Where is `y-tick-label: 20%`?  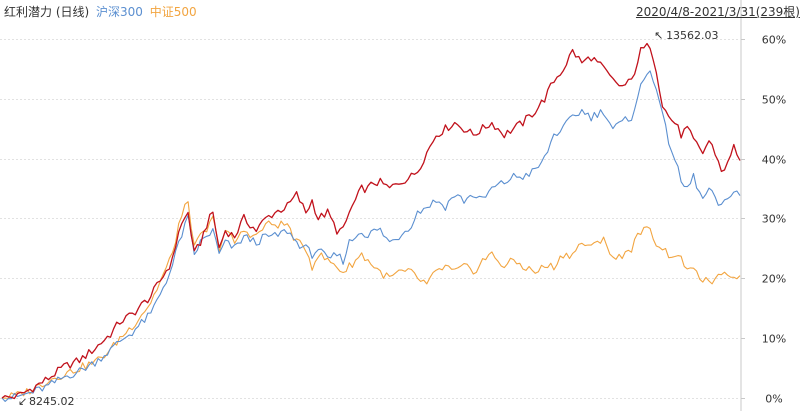 y-tick-label: 20% is located at coordinates (774, 279).